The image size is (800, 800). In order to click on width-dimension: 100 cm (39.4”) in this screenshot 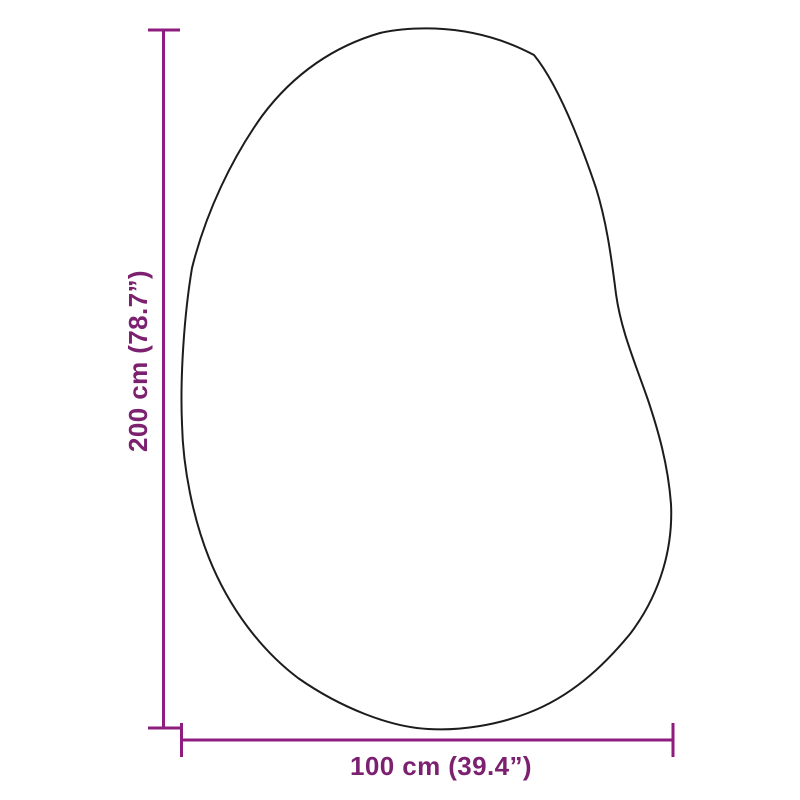, I will do `click(427, 752)`.